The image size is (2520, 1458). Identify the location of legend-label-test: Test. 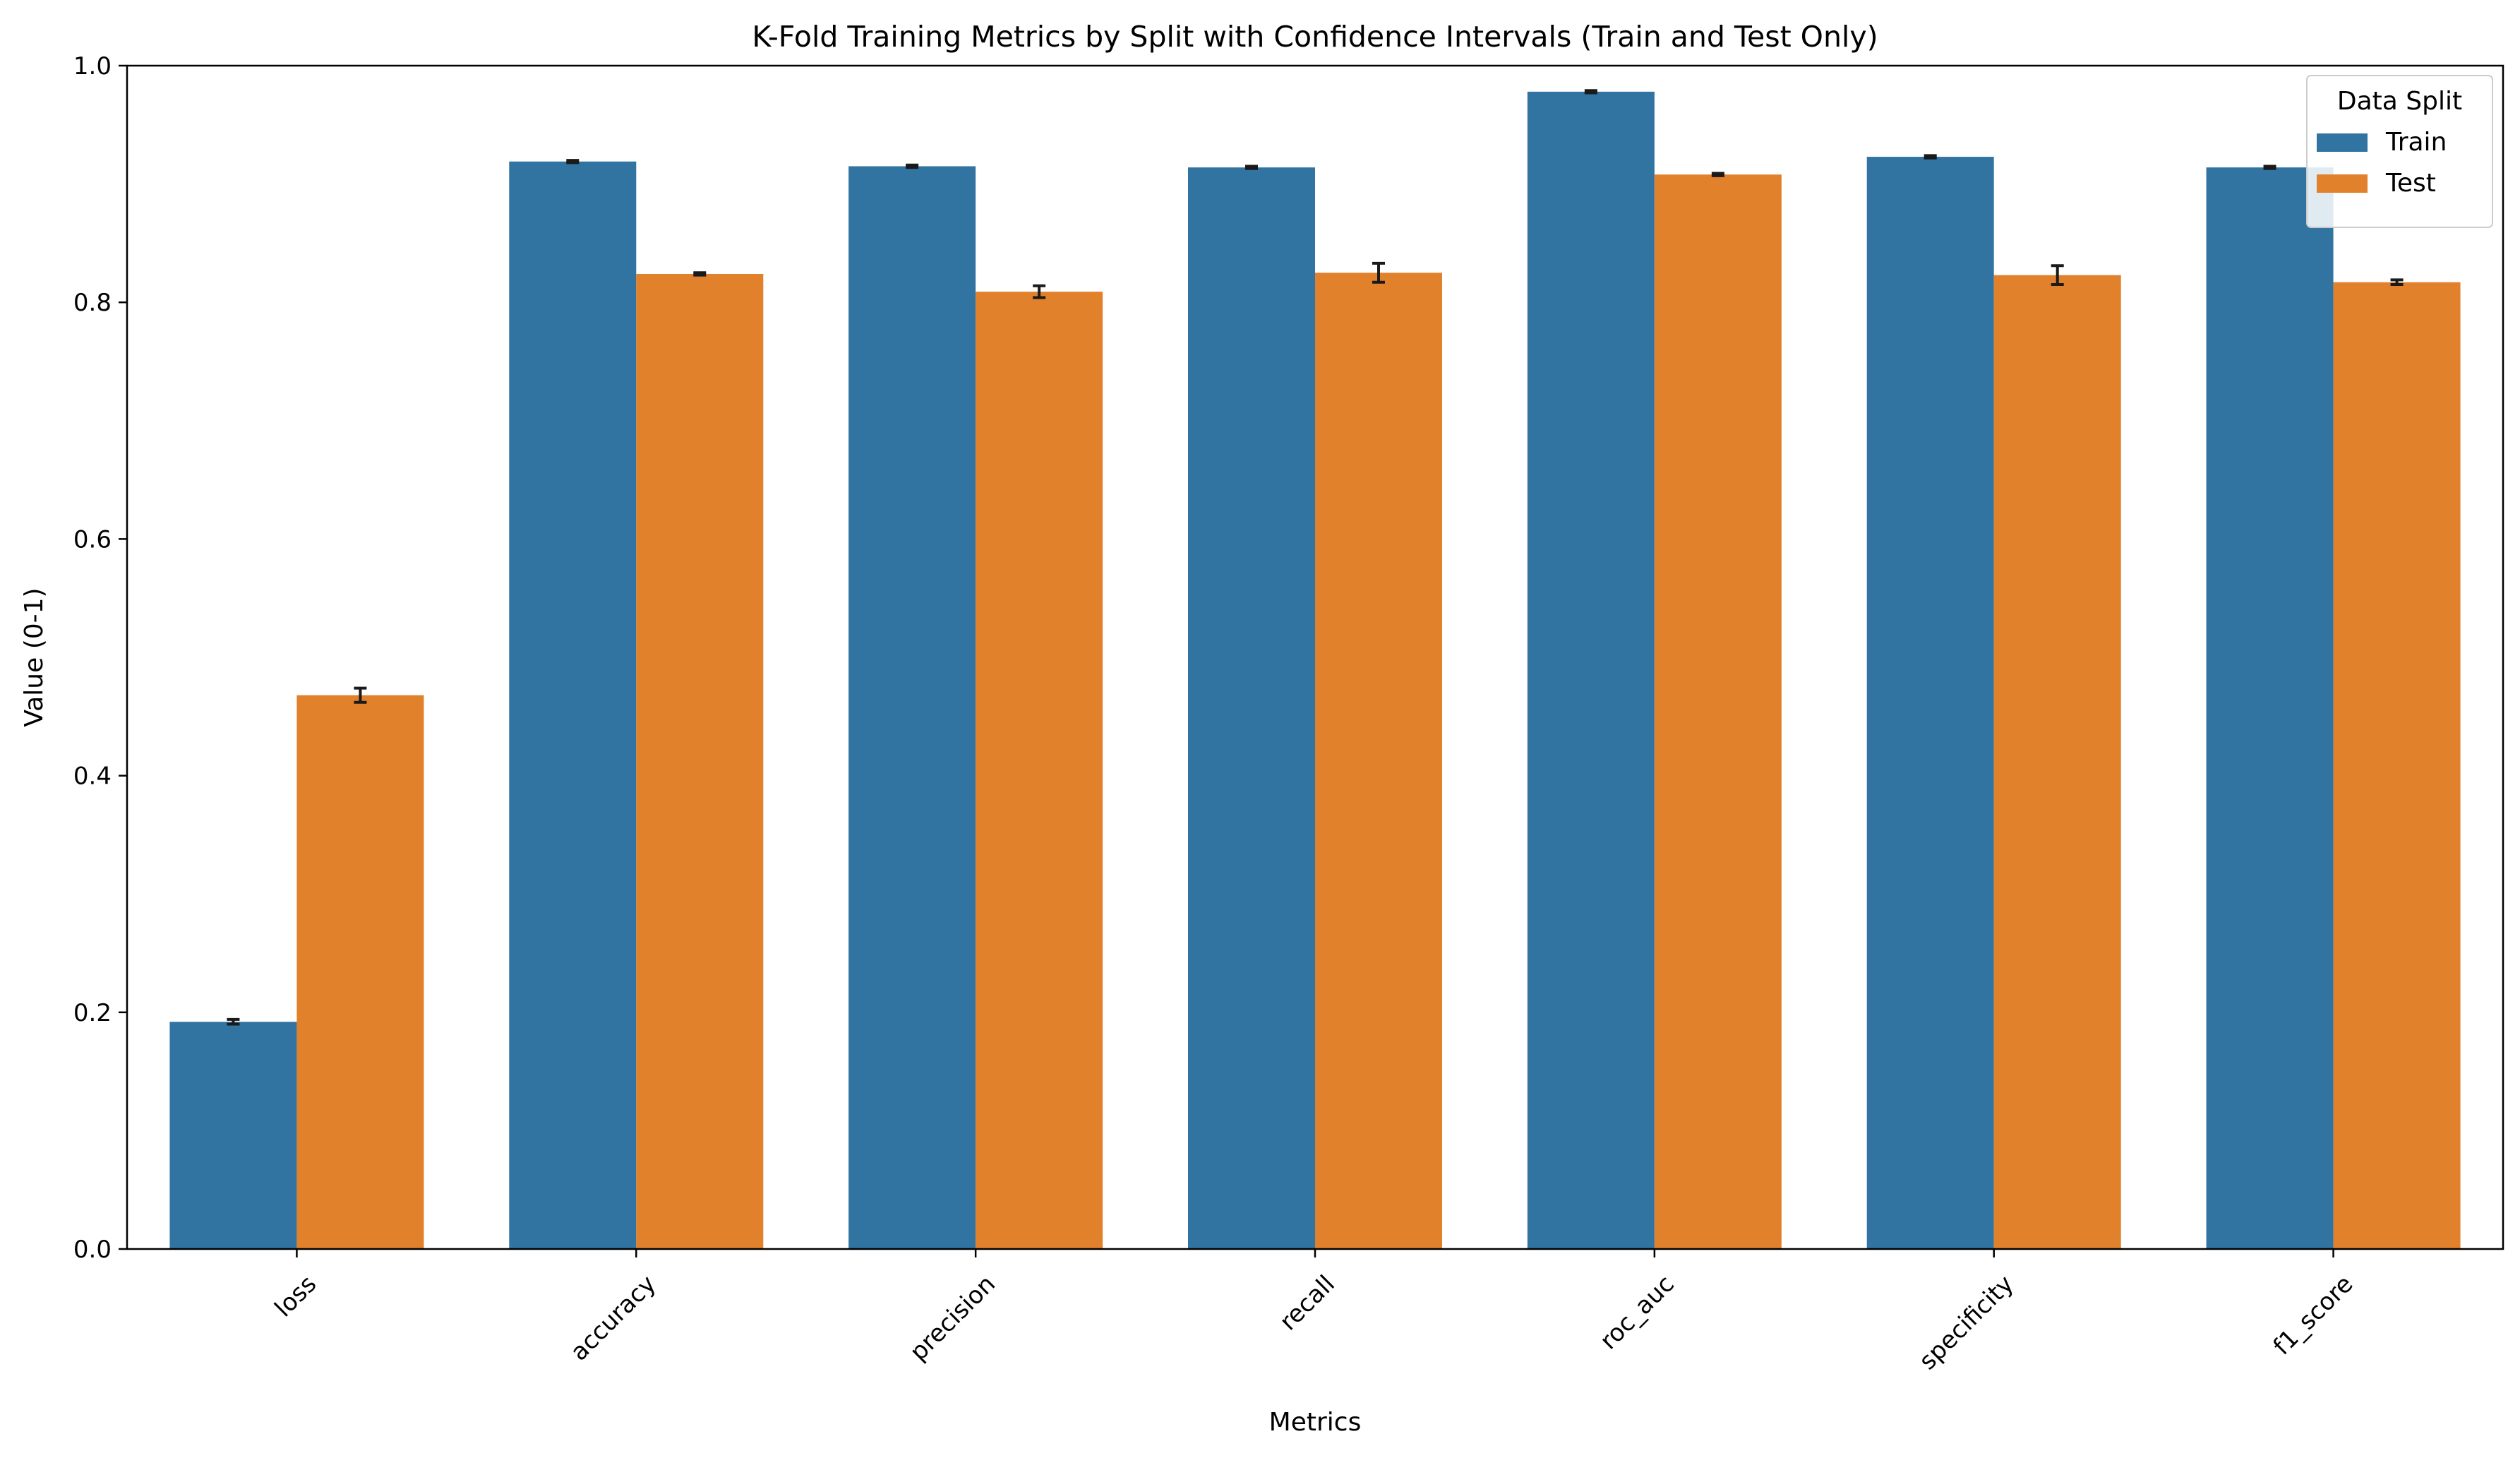
(2410, 183).